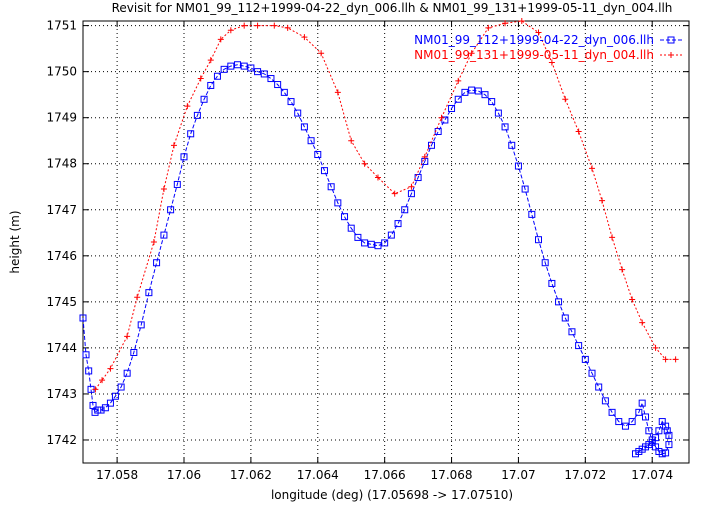  Describe the element at coordinates (15, 241) in the screenshot. I see `y-axis-label: height (m)` at that location.